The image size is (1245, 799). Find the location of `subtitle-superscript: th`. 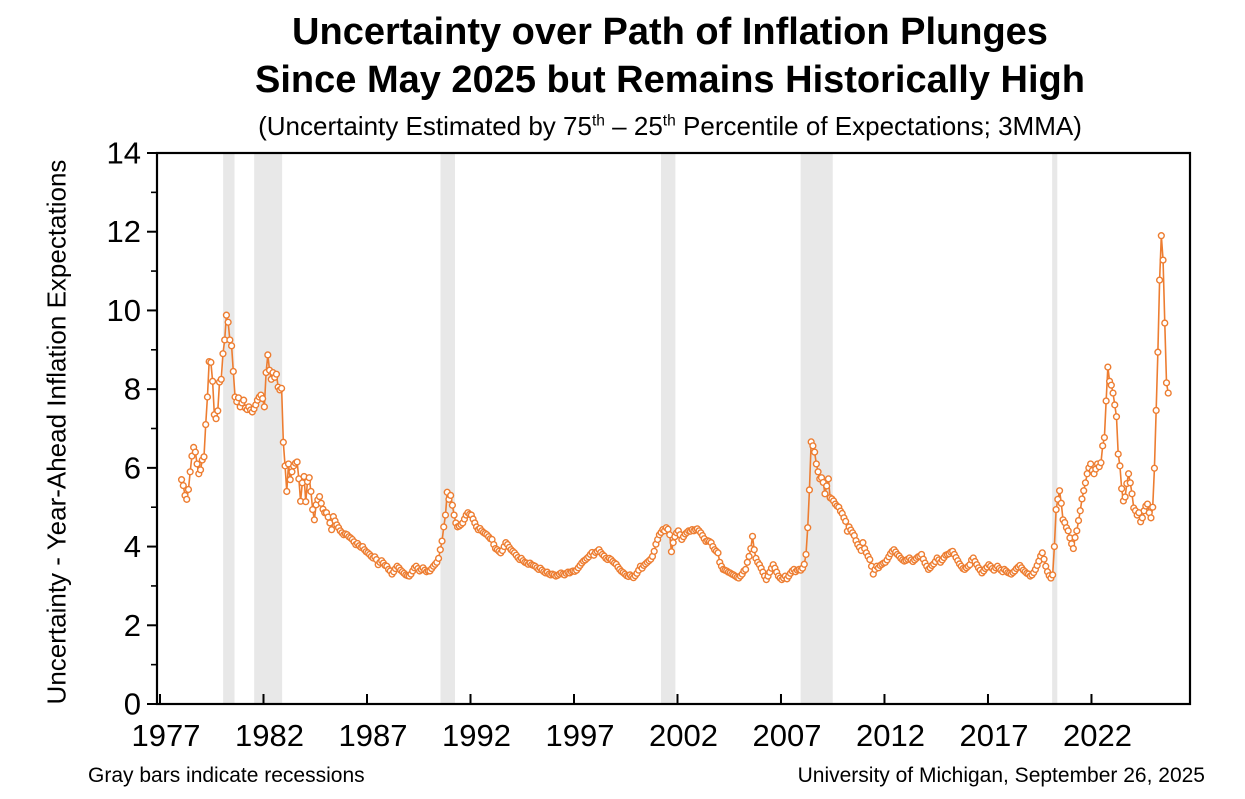

subtitle-superscript: th is located at coordinates (669, 121).